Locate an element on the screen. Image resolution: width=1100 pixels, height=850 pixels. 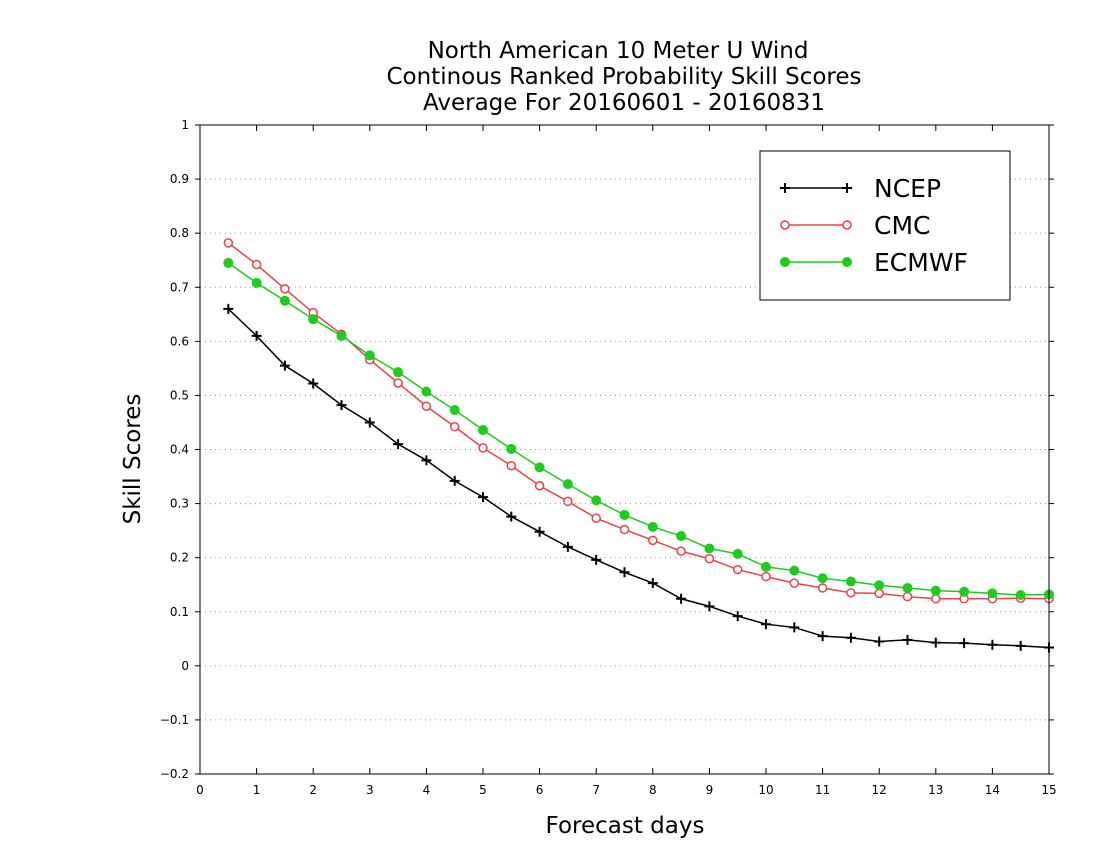
x-tick-label: 11 is located at coordinates (822, 790).